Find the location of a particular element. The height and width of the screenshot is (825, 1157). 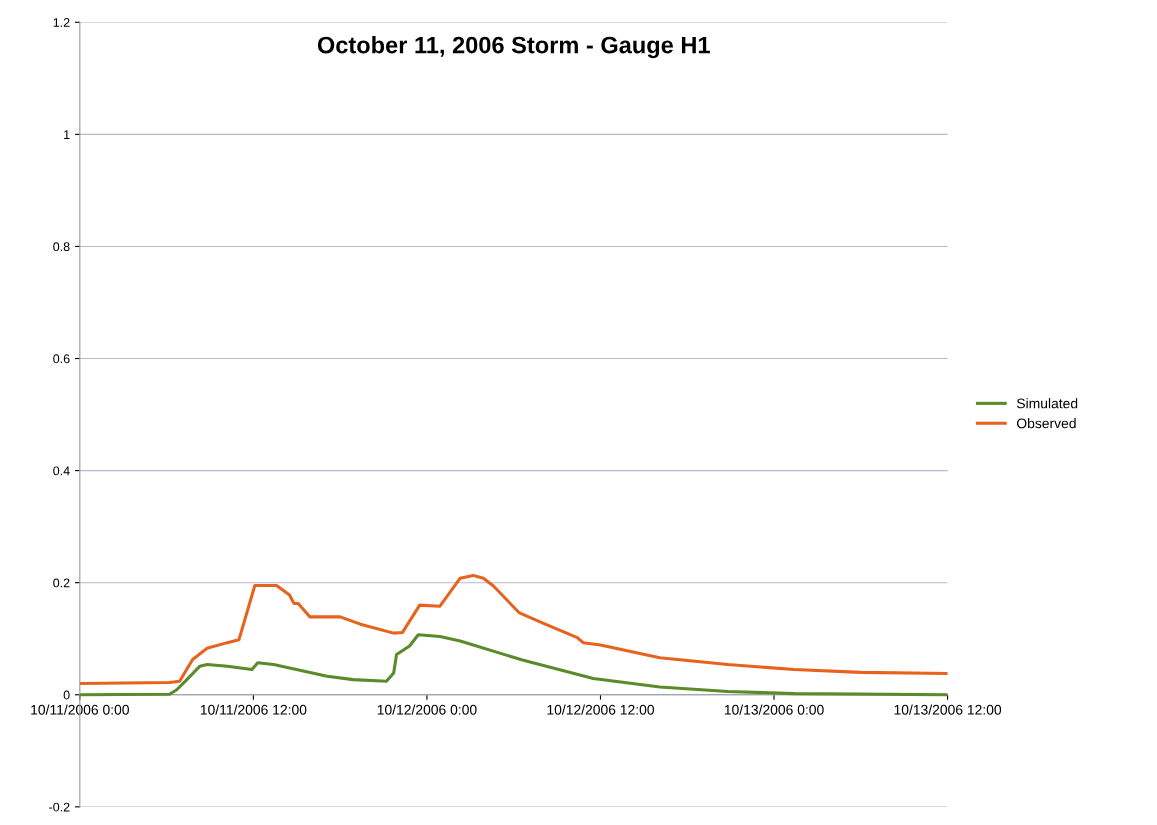

legend-label: Observed is located at coordinates (1046, 423).